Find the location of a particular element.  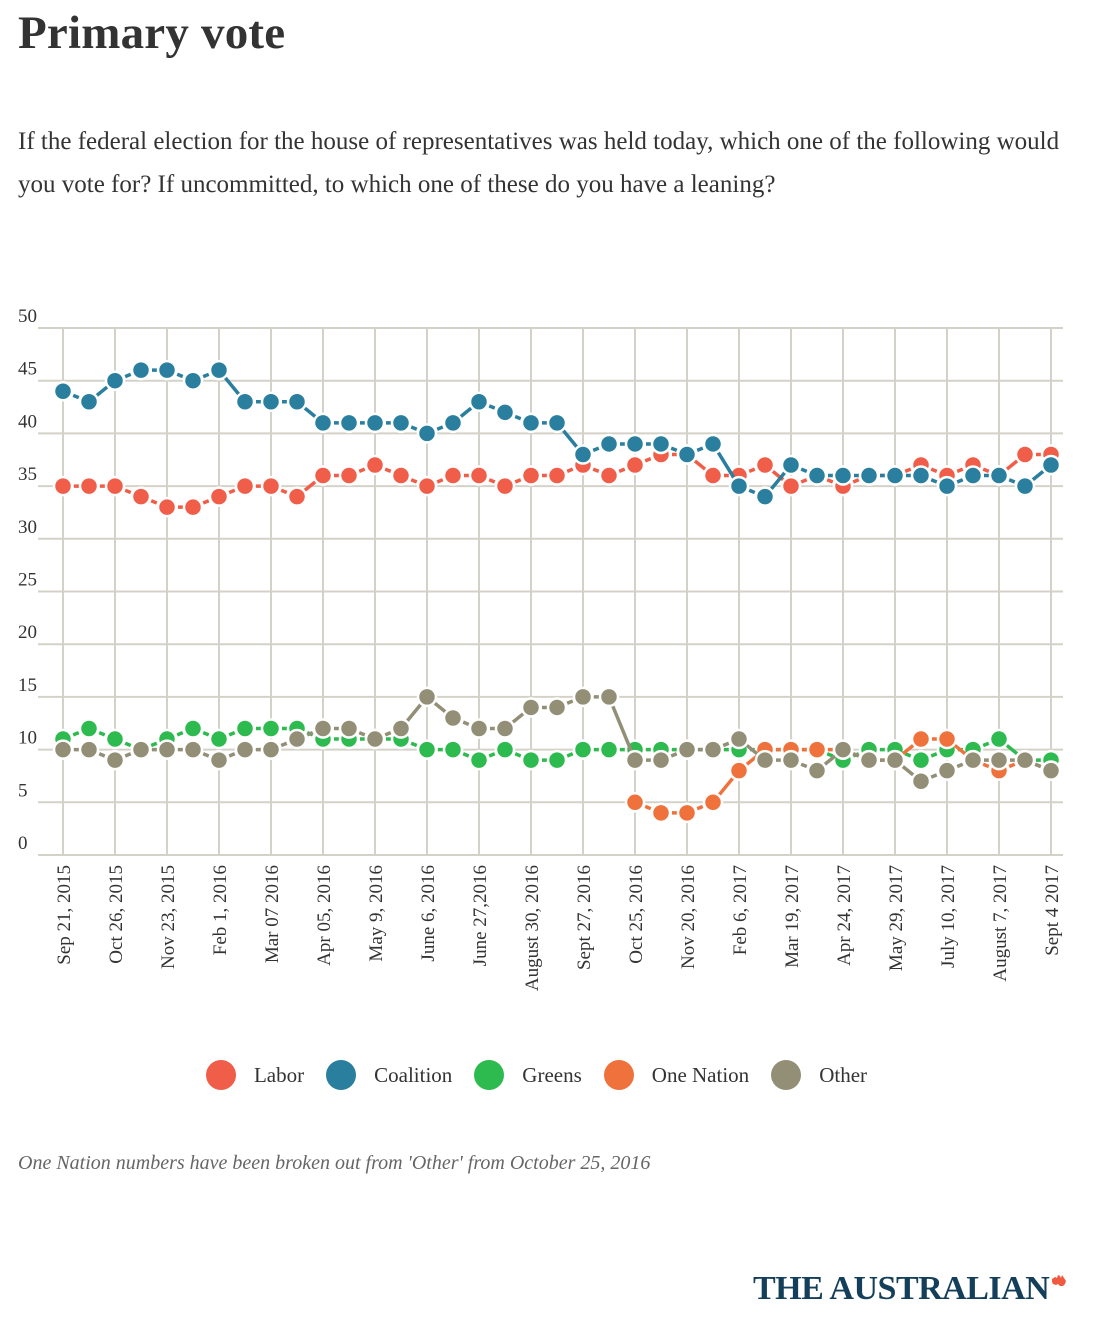

legend-item-coalition: Coalition is located at coordinates (389, 1075).